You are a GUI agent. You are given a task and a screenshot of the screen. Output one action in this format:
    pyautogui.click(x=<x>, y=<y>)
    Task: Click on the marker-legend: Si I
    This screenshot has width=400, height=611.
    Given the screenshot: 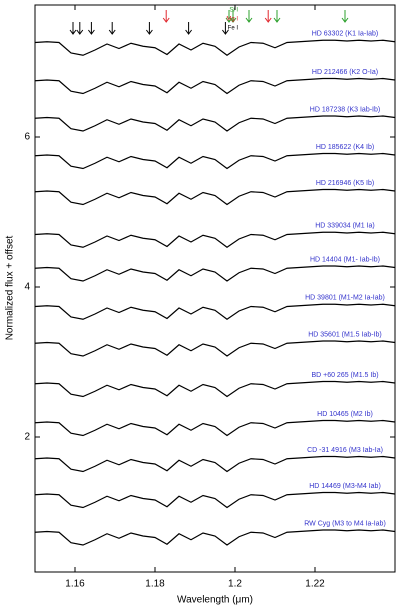 What is the action you would take?
    pyautogui.click(x=233, y=11)
    